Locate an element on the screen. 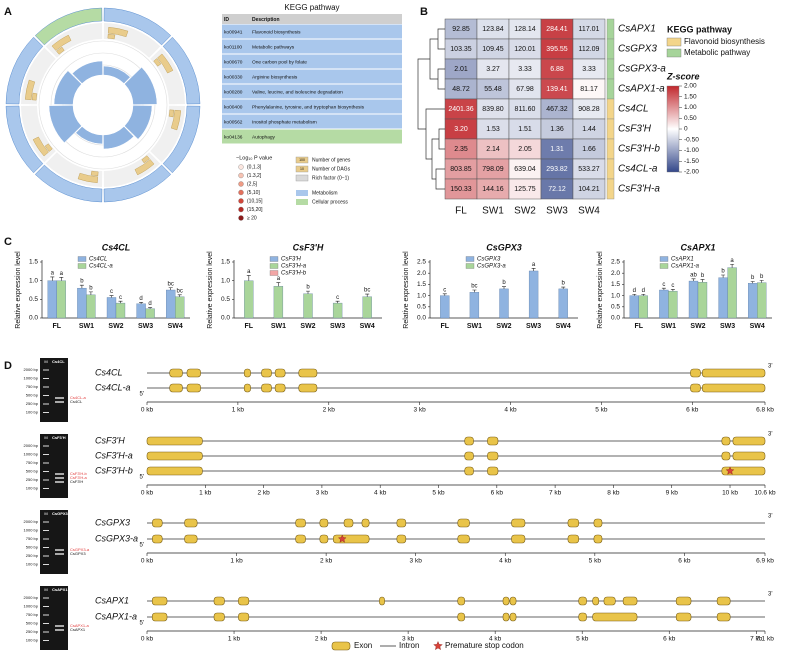 The width and height of the screenshot is (787, 653). heatmap-value: 639.04 is located at coordinates (525, 169).